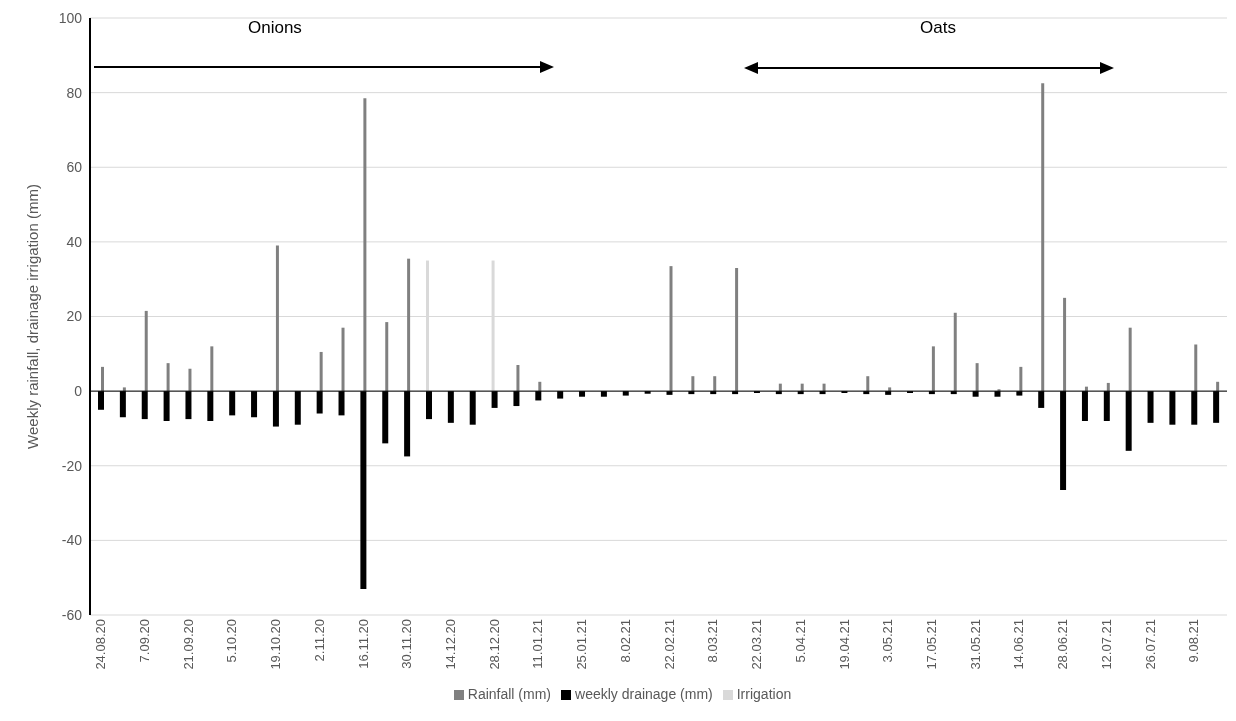 Image resolution: width=1236 pixels, height=721 pixels. Describe the element at coordinates (764, 694) in the screenshot. I see `legend-label: Irrigation` at that location.